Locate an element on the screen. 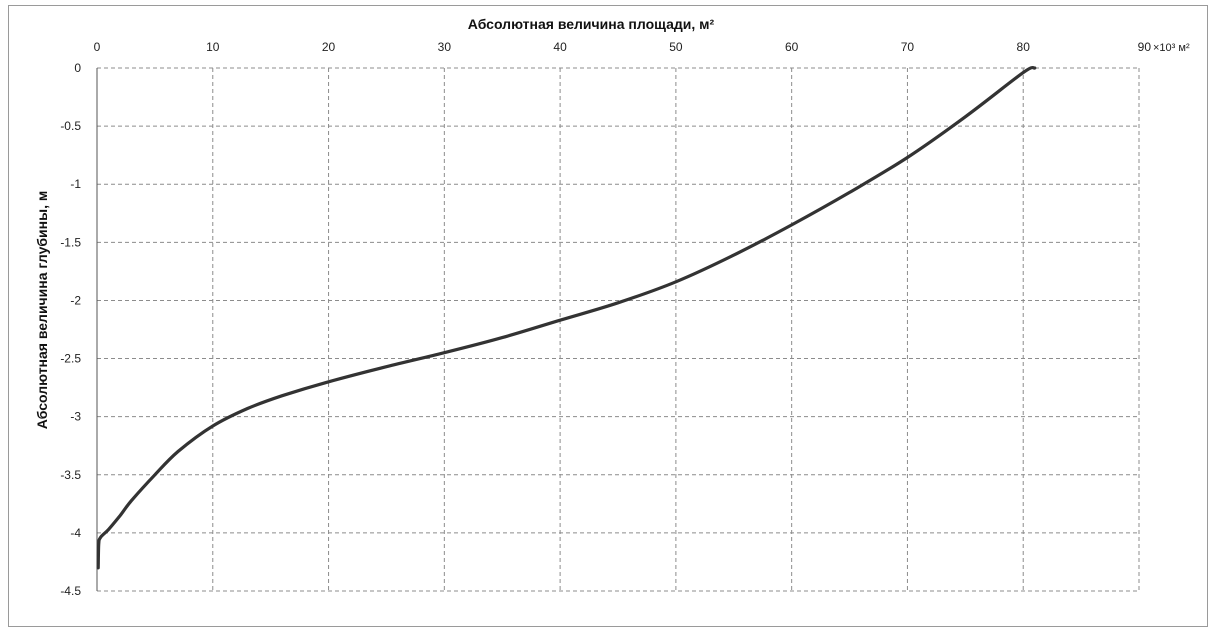  y-tick-label: -1.5 is located at coordinates (70, 242).